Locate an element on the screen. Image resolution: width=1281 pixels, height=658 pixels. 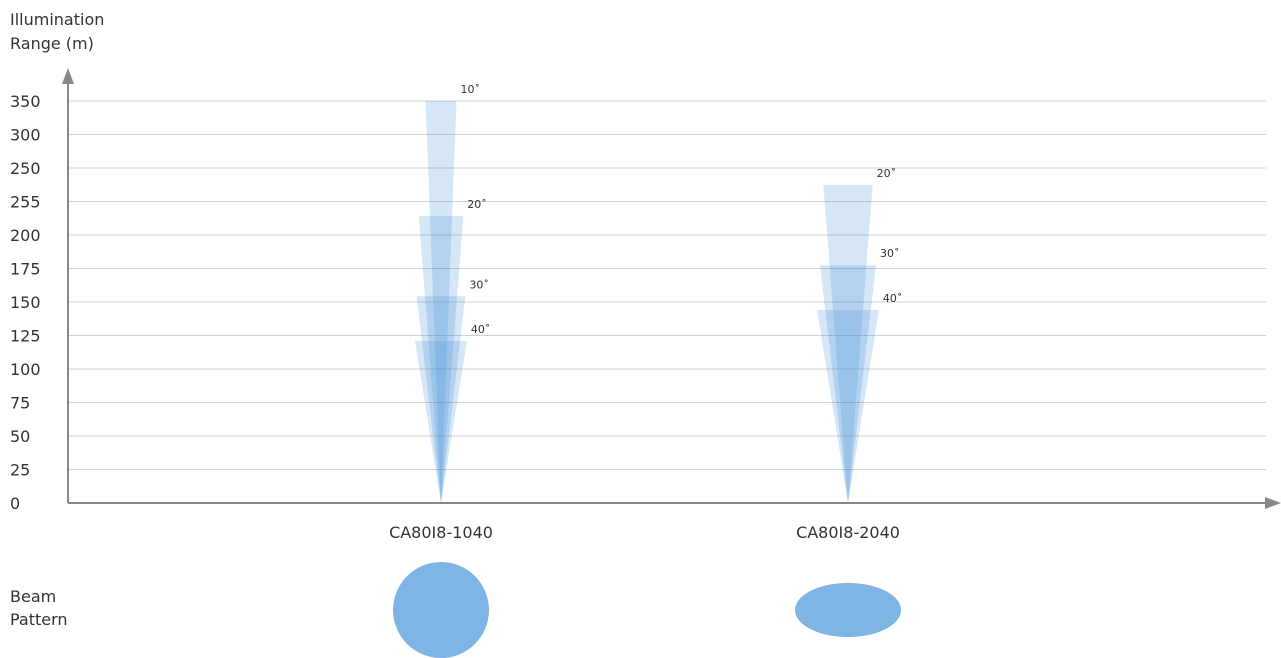
y-tick-label: 50 is located at coordinates (20, 436).